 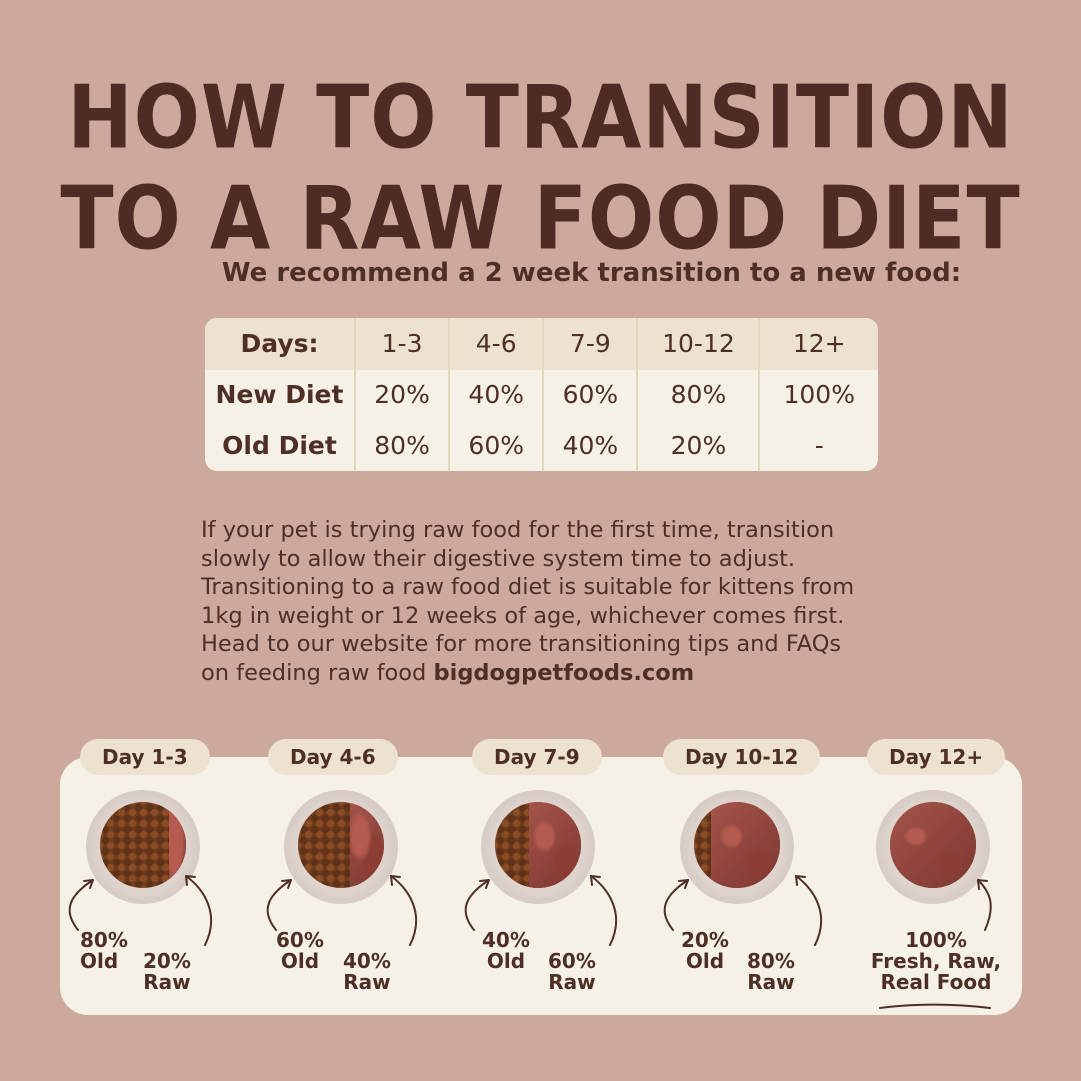 I want to click on old-pct: 20%, so click(x=705, y=940).